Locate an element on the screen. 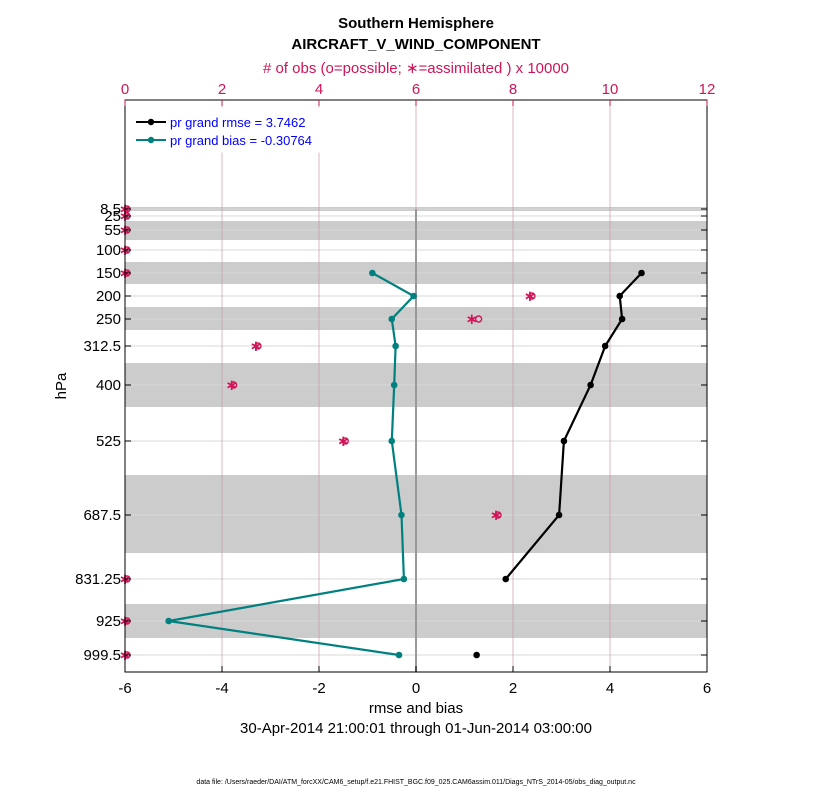 Image resolution: width=830 pixels, height=800 pixels. x-tick-label-4: 2 is located at coordinates (513, 688).